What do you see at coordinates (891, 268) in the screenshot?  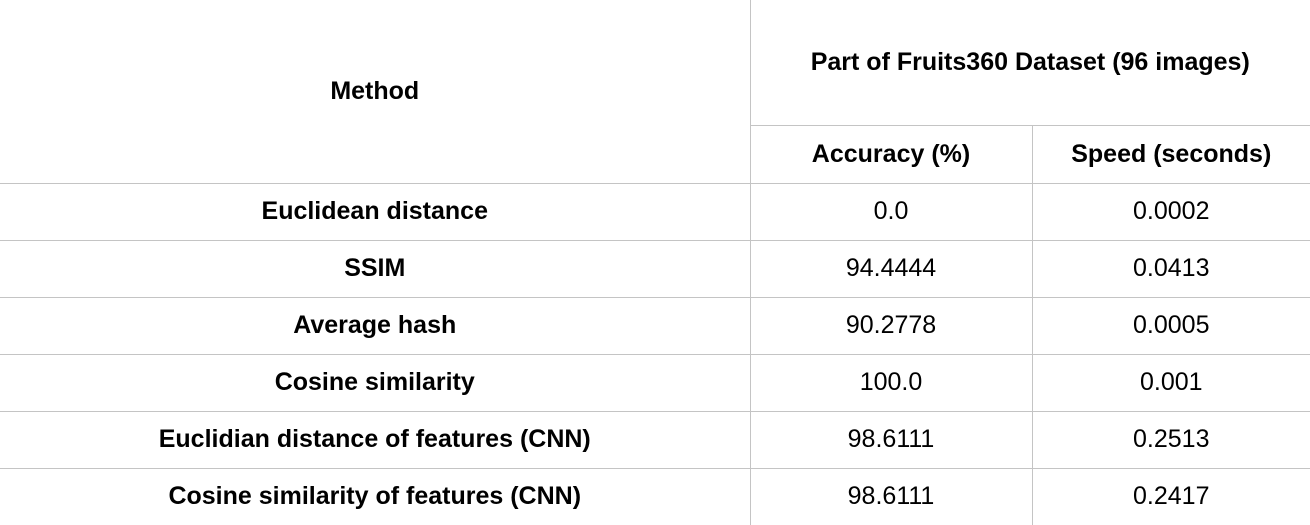 I see `accuracy-cell: 94.4444` at bounding box center [891, 268].